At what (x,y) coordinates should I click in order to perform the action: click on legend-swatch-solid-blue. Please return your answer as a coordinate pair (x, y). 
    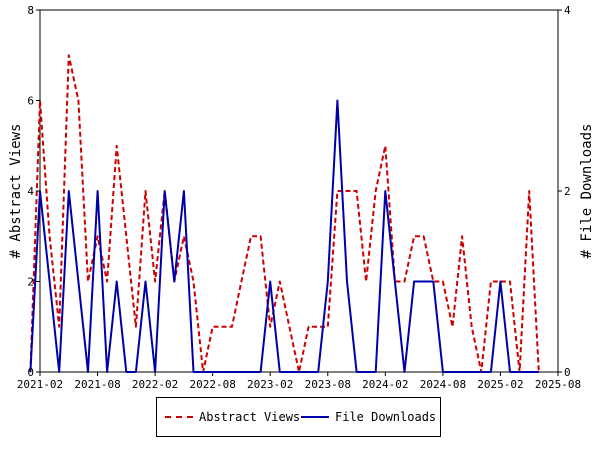
    Looking at the image, I should click on (315, 417).